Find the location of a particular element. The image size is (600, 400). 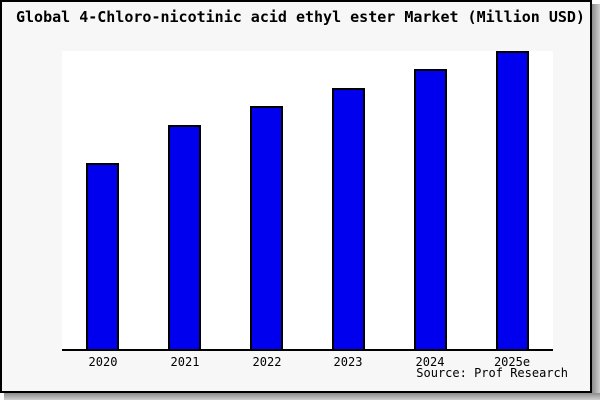

x-tick-label: 2020 is located at coordinates (103, 362).